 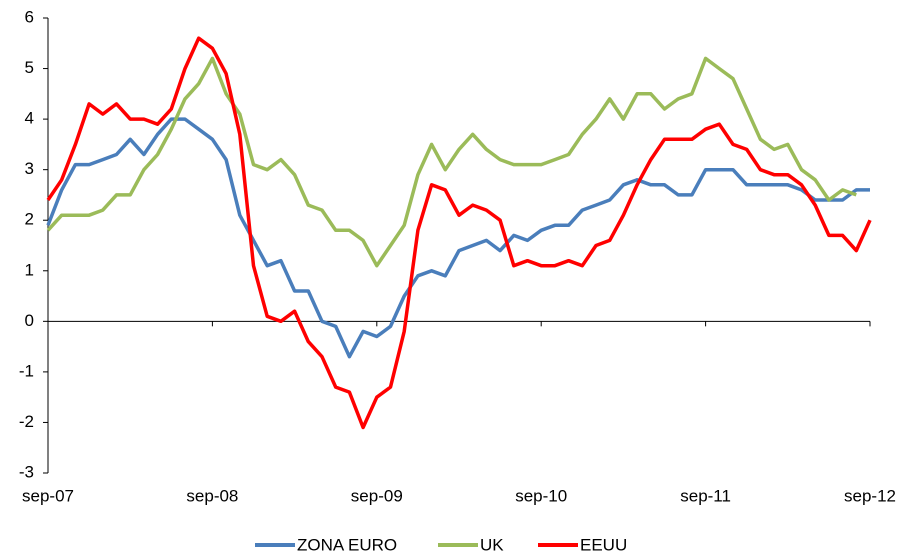 I want to click on legend-label: EEUU, so click(x=603, y=544).